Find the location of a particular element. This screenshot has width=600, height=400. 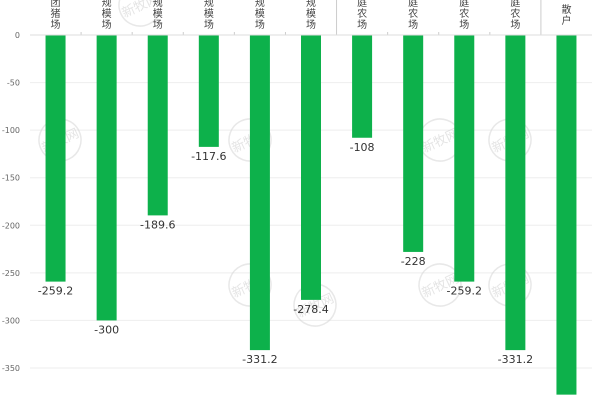

y-tick-label: -150 is located at coordinates (11, 178).